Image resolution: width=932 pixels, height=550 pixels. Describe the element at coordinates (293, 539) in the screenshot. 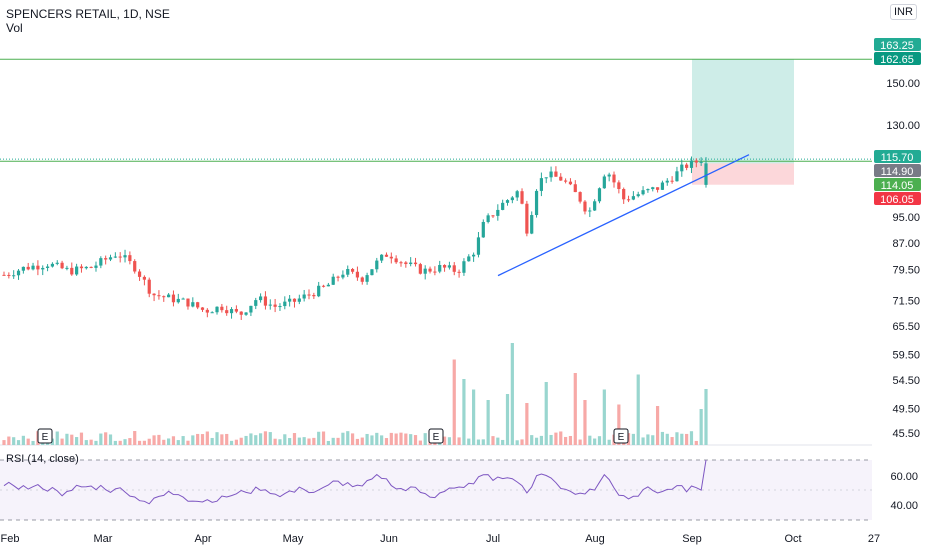

I see `x-tick-label: May` at that location.